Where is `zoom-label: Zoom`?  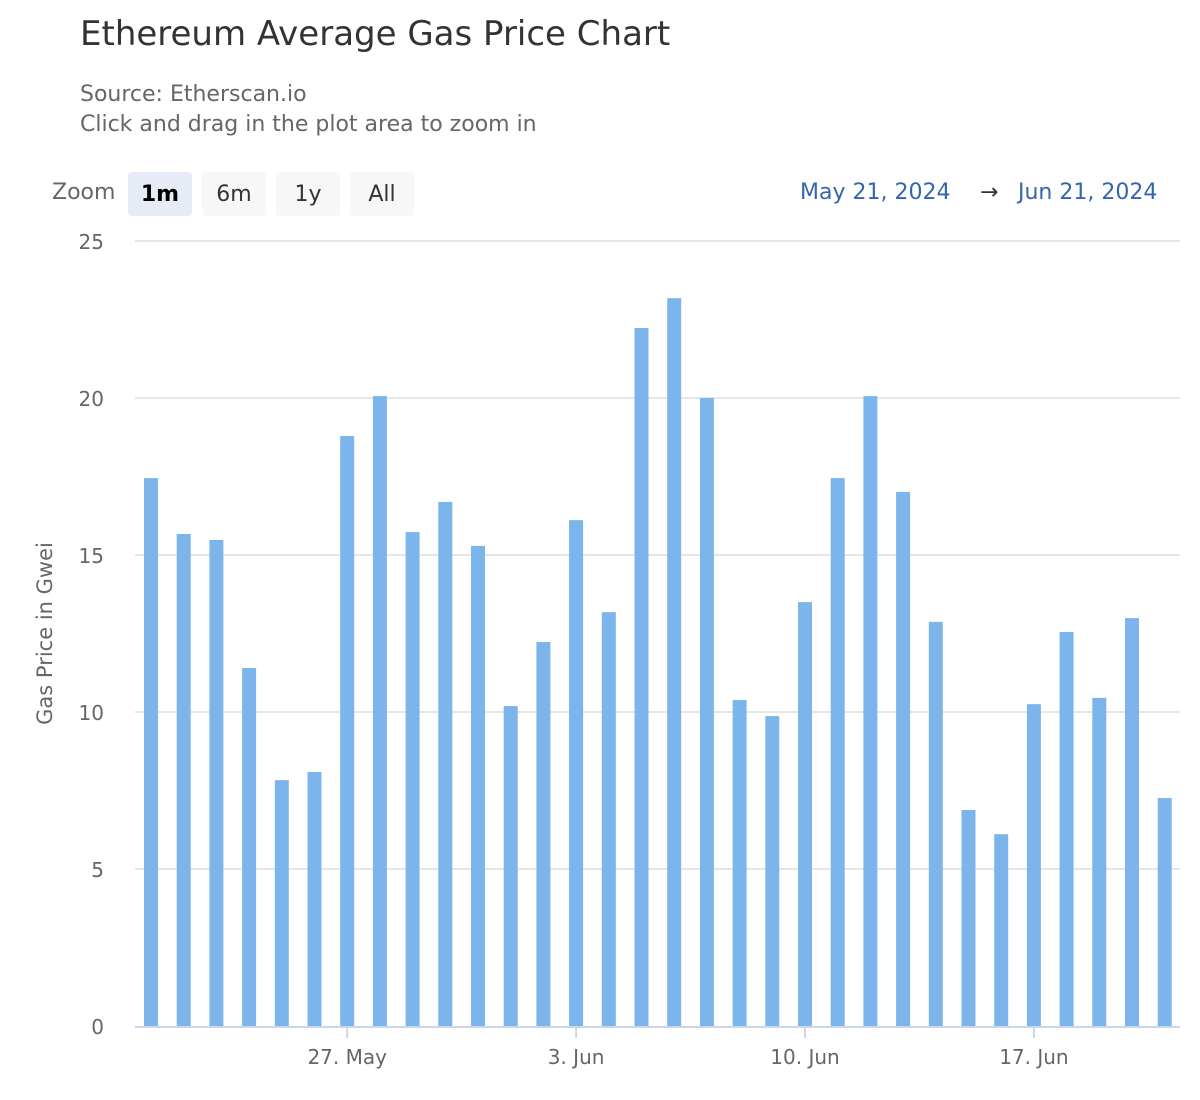 zoom-label: Zoom is located at coordinates (84, 192).